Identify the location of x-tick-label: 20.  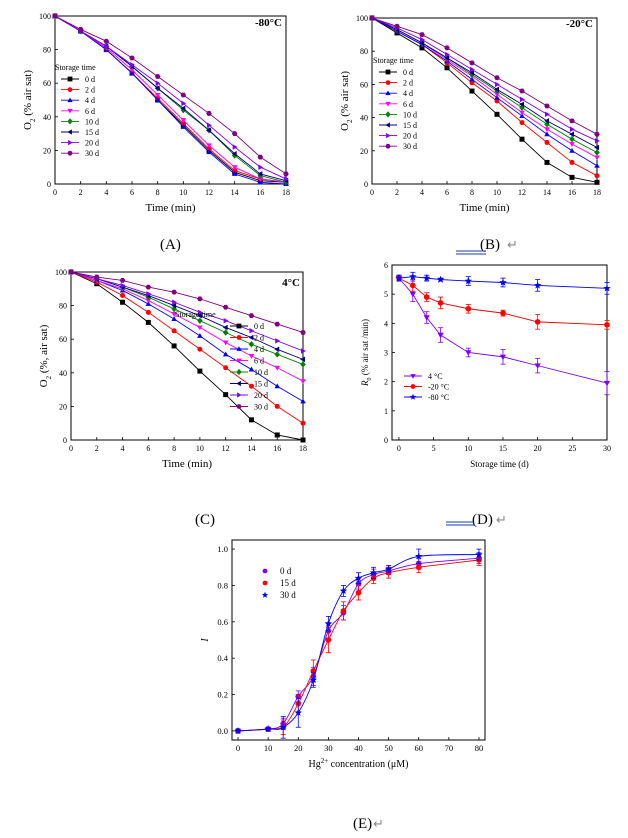
(538, 448).